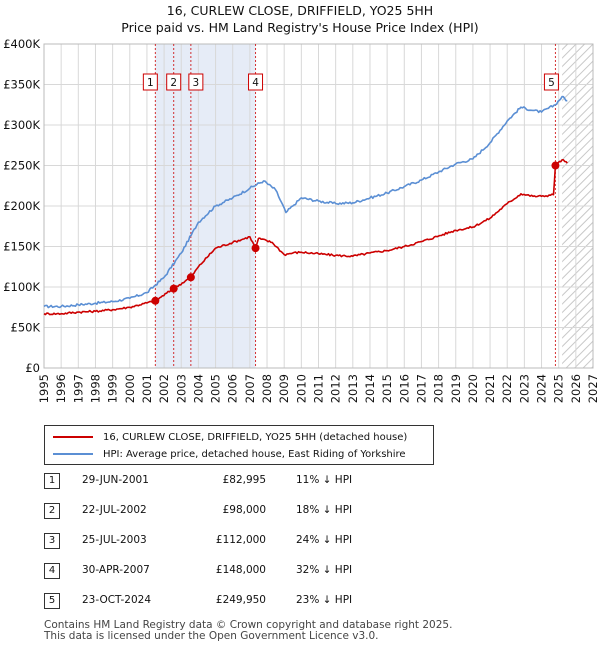 Image resolution: width=600 pixels, height=650 pixels. Describe the element at coordinates (350, 82) in the screenshot. I see `sale-labels: 1 2 3 4 5` at that location.